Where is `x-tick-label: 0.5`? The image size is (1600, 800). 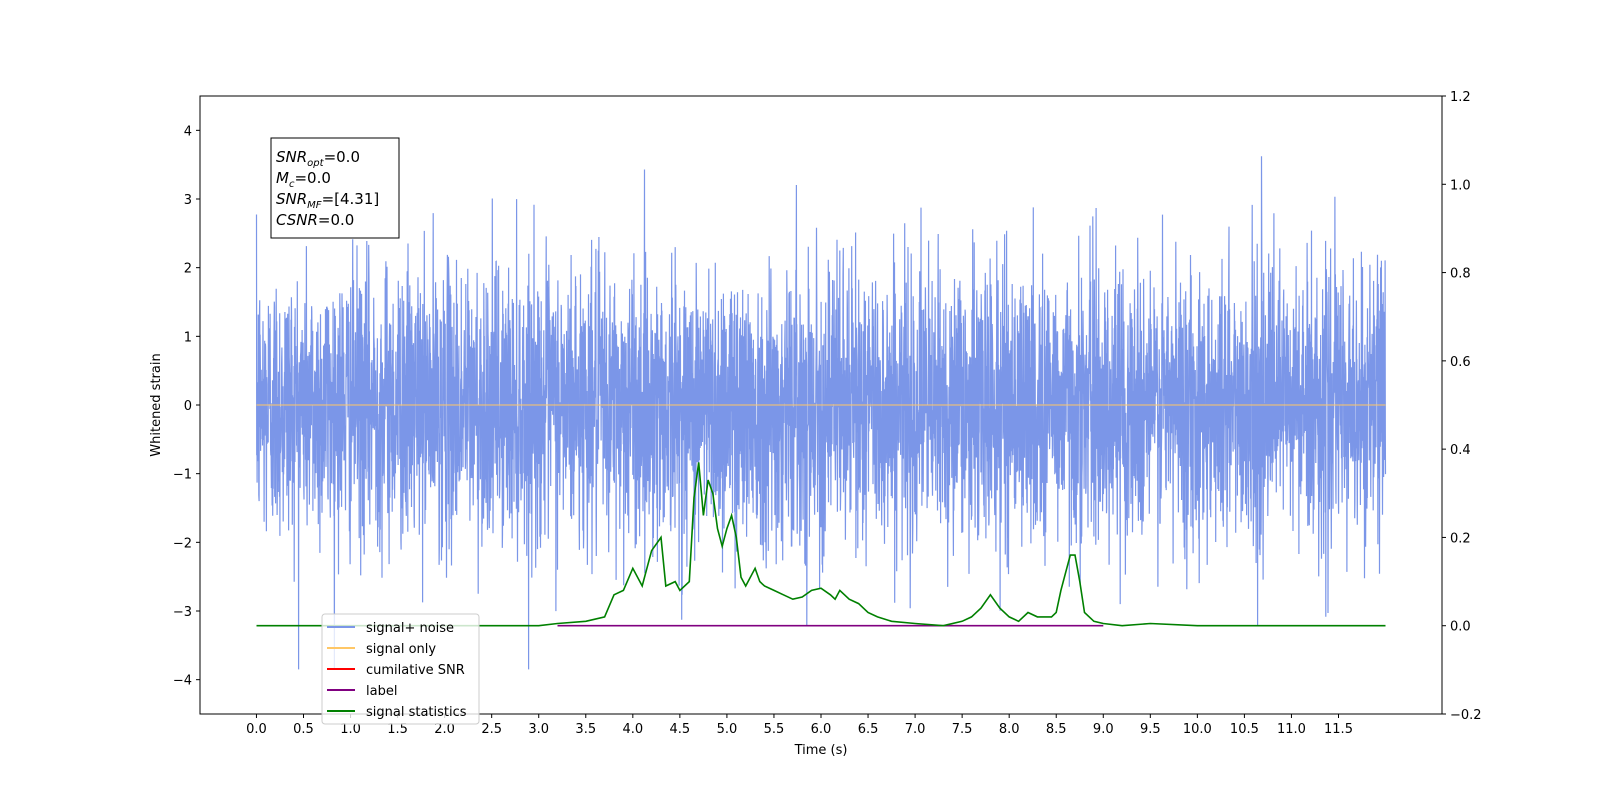
x-tick-label: 0.5 is located at coordinates (303, 729).